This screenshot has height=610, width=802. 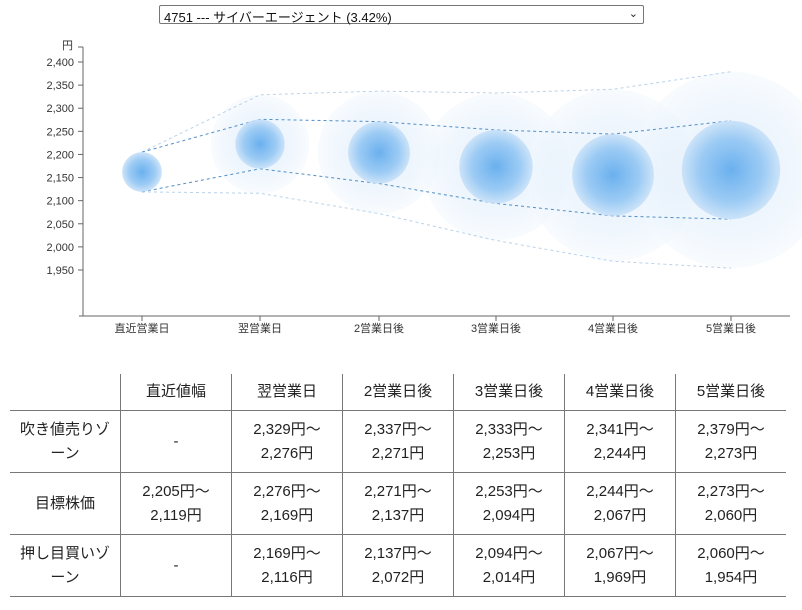 I want to click on cell-line: 2,014円, so click(x=509, y=577).